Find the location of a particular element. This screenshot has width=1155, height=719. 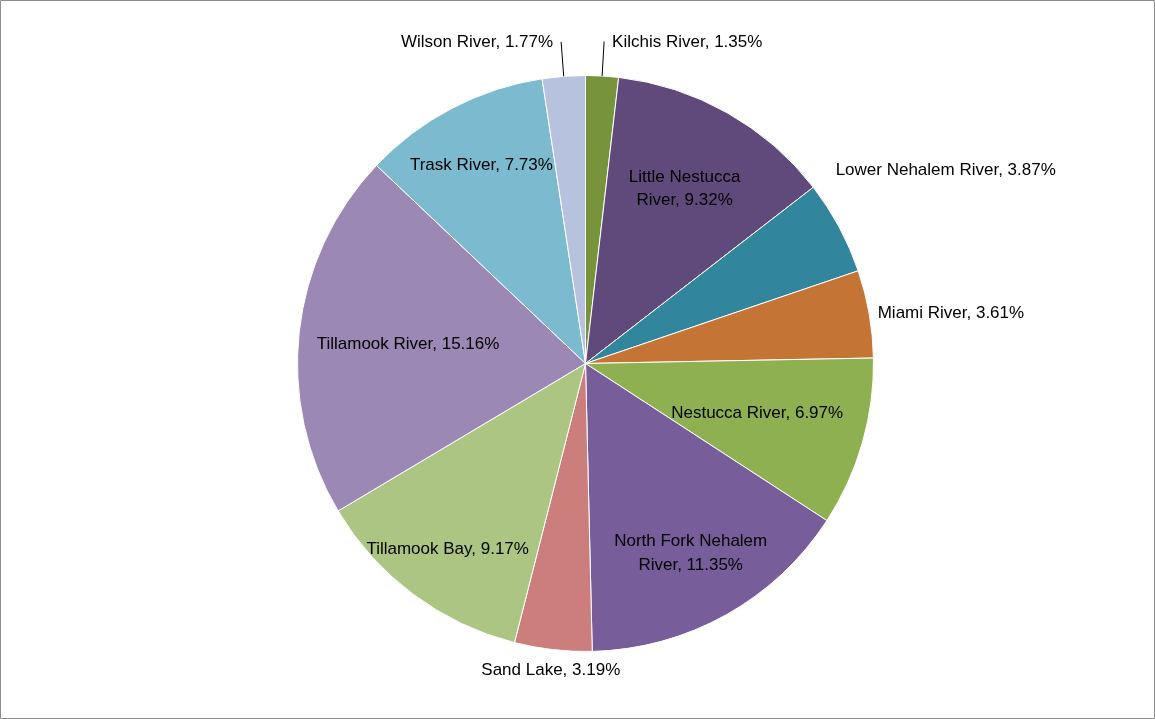

slice-label: Wilson River, 1.77% is located at coordinates (477, 42).